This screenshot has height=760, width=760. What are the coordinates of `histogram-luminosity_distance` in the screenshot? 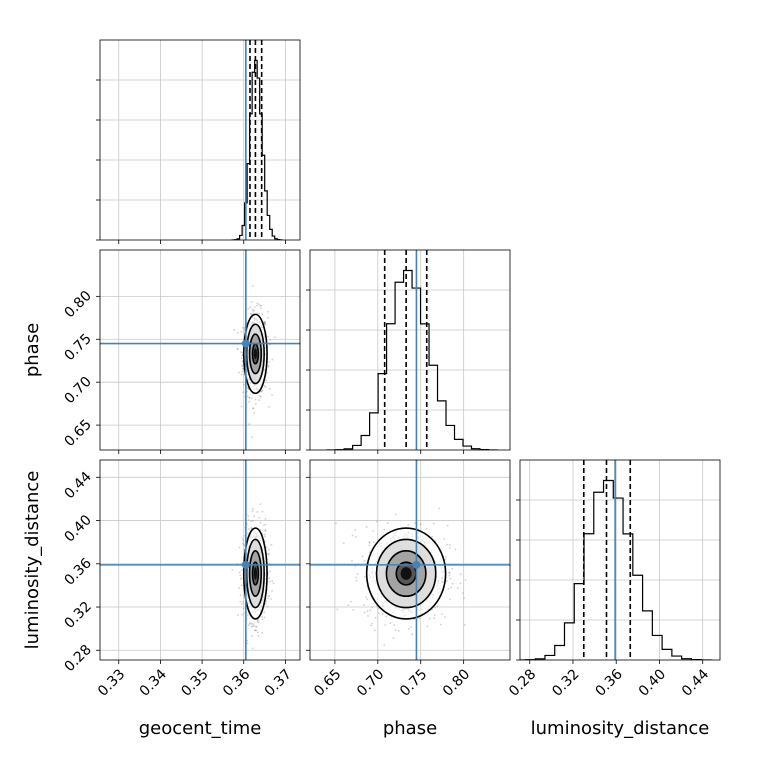 It's located at (616, 569).